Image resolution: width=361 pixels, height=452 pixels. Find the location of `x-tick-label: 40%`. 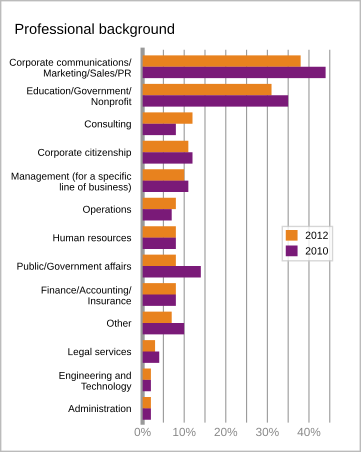

x-tick-label: 40% is located at coordinates (308, 432).